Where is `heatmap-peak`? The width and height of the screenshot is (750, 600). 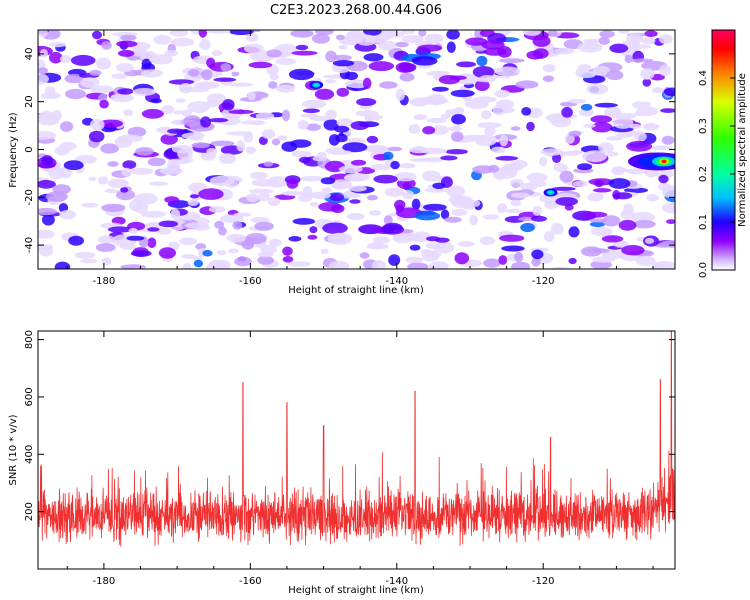 heatmap-peak is located at coordinates (550, 192).